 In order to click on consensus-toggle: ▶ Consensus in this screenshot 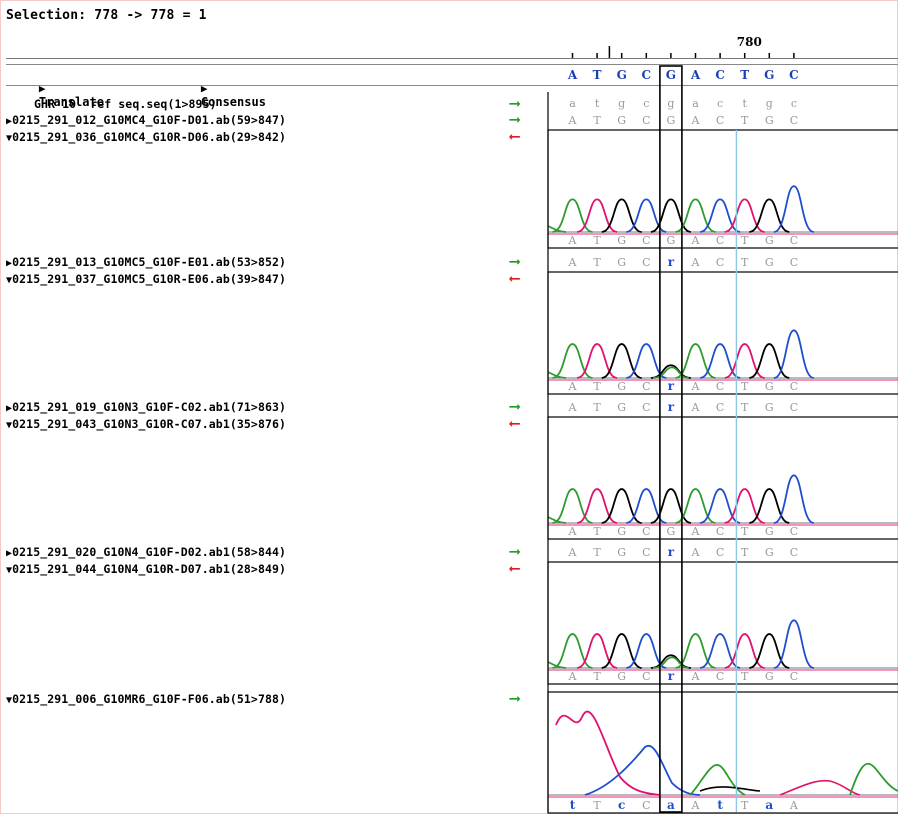, I will do `click(219, 95)`.